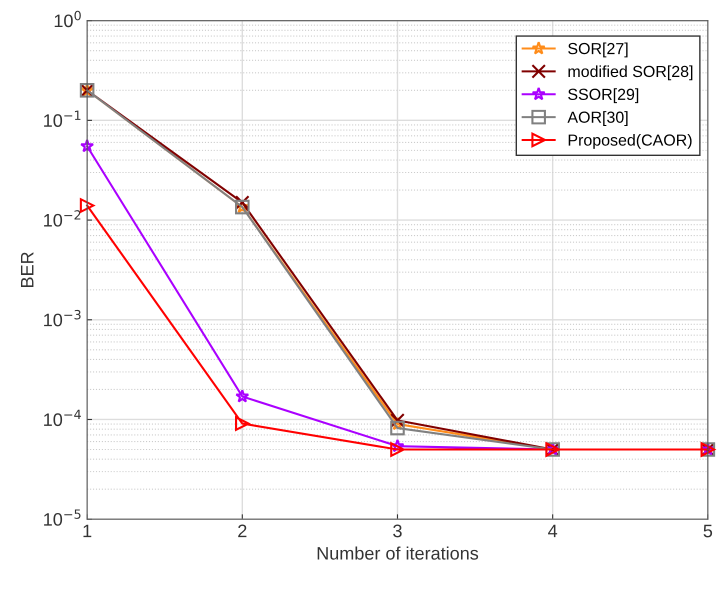 The image size is (726, 590). What do you see at coordinates (87, 531) in the screenshot?
I see `x-tick-label: 1` at bounding box center [87, 531].